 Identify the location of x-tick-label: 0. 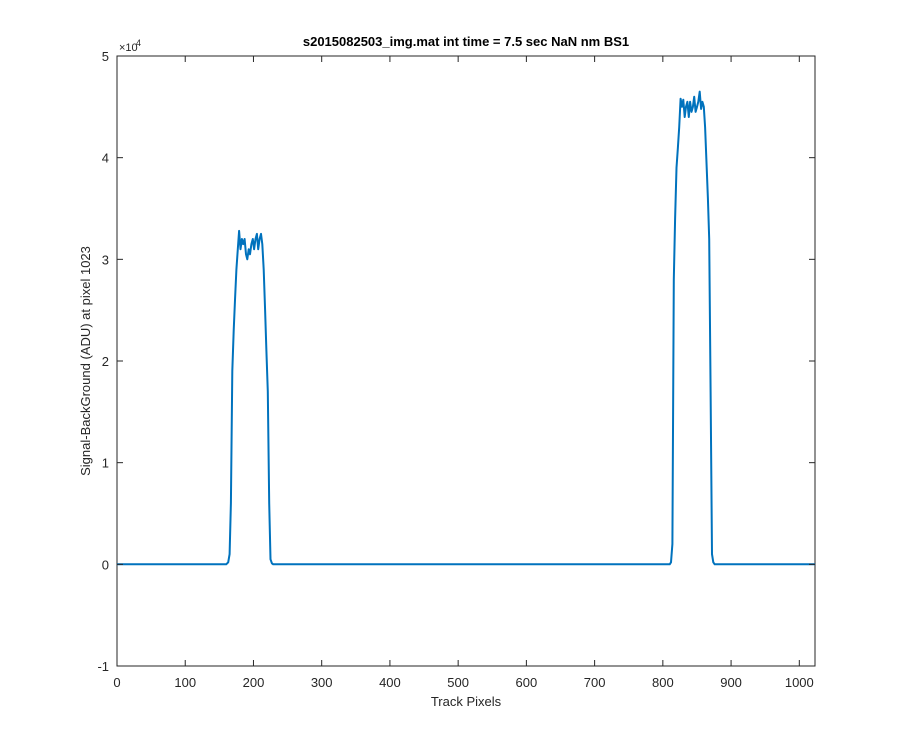
(116, 682).